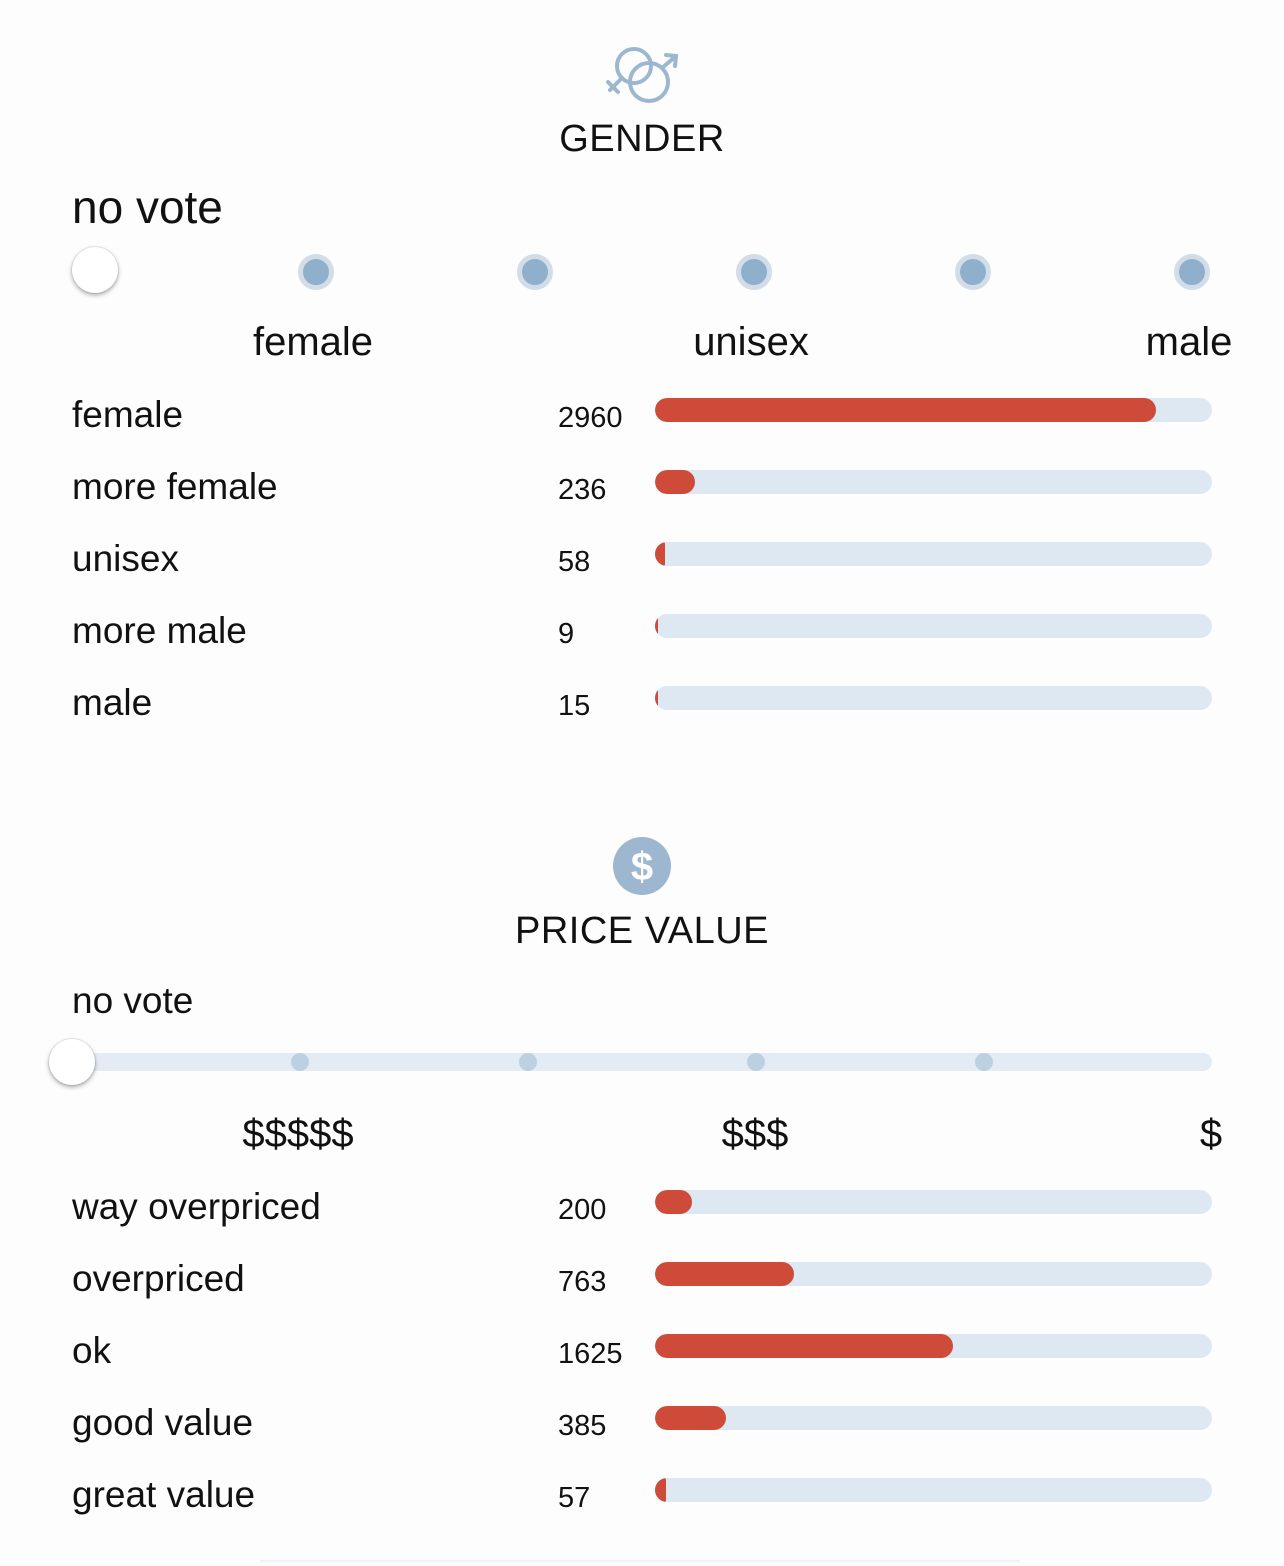 This screenshot has width=1284, height=1566. I want to click on gender-row-label: unisex, so click(125, 558).